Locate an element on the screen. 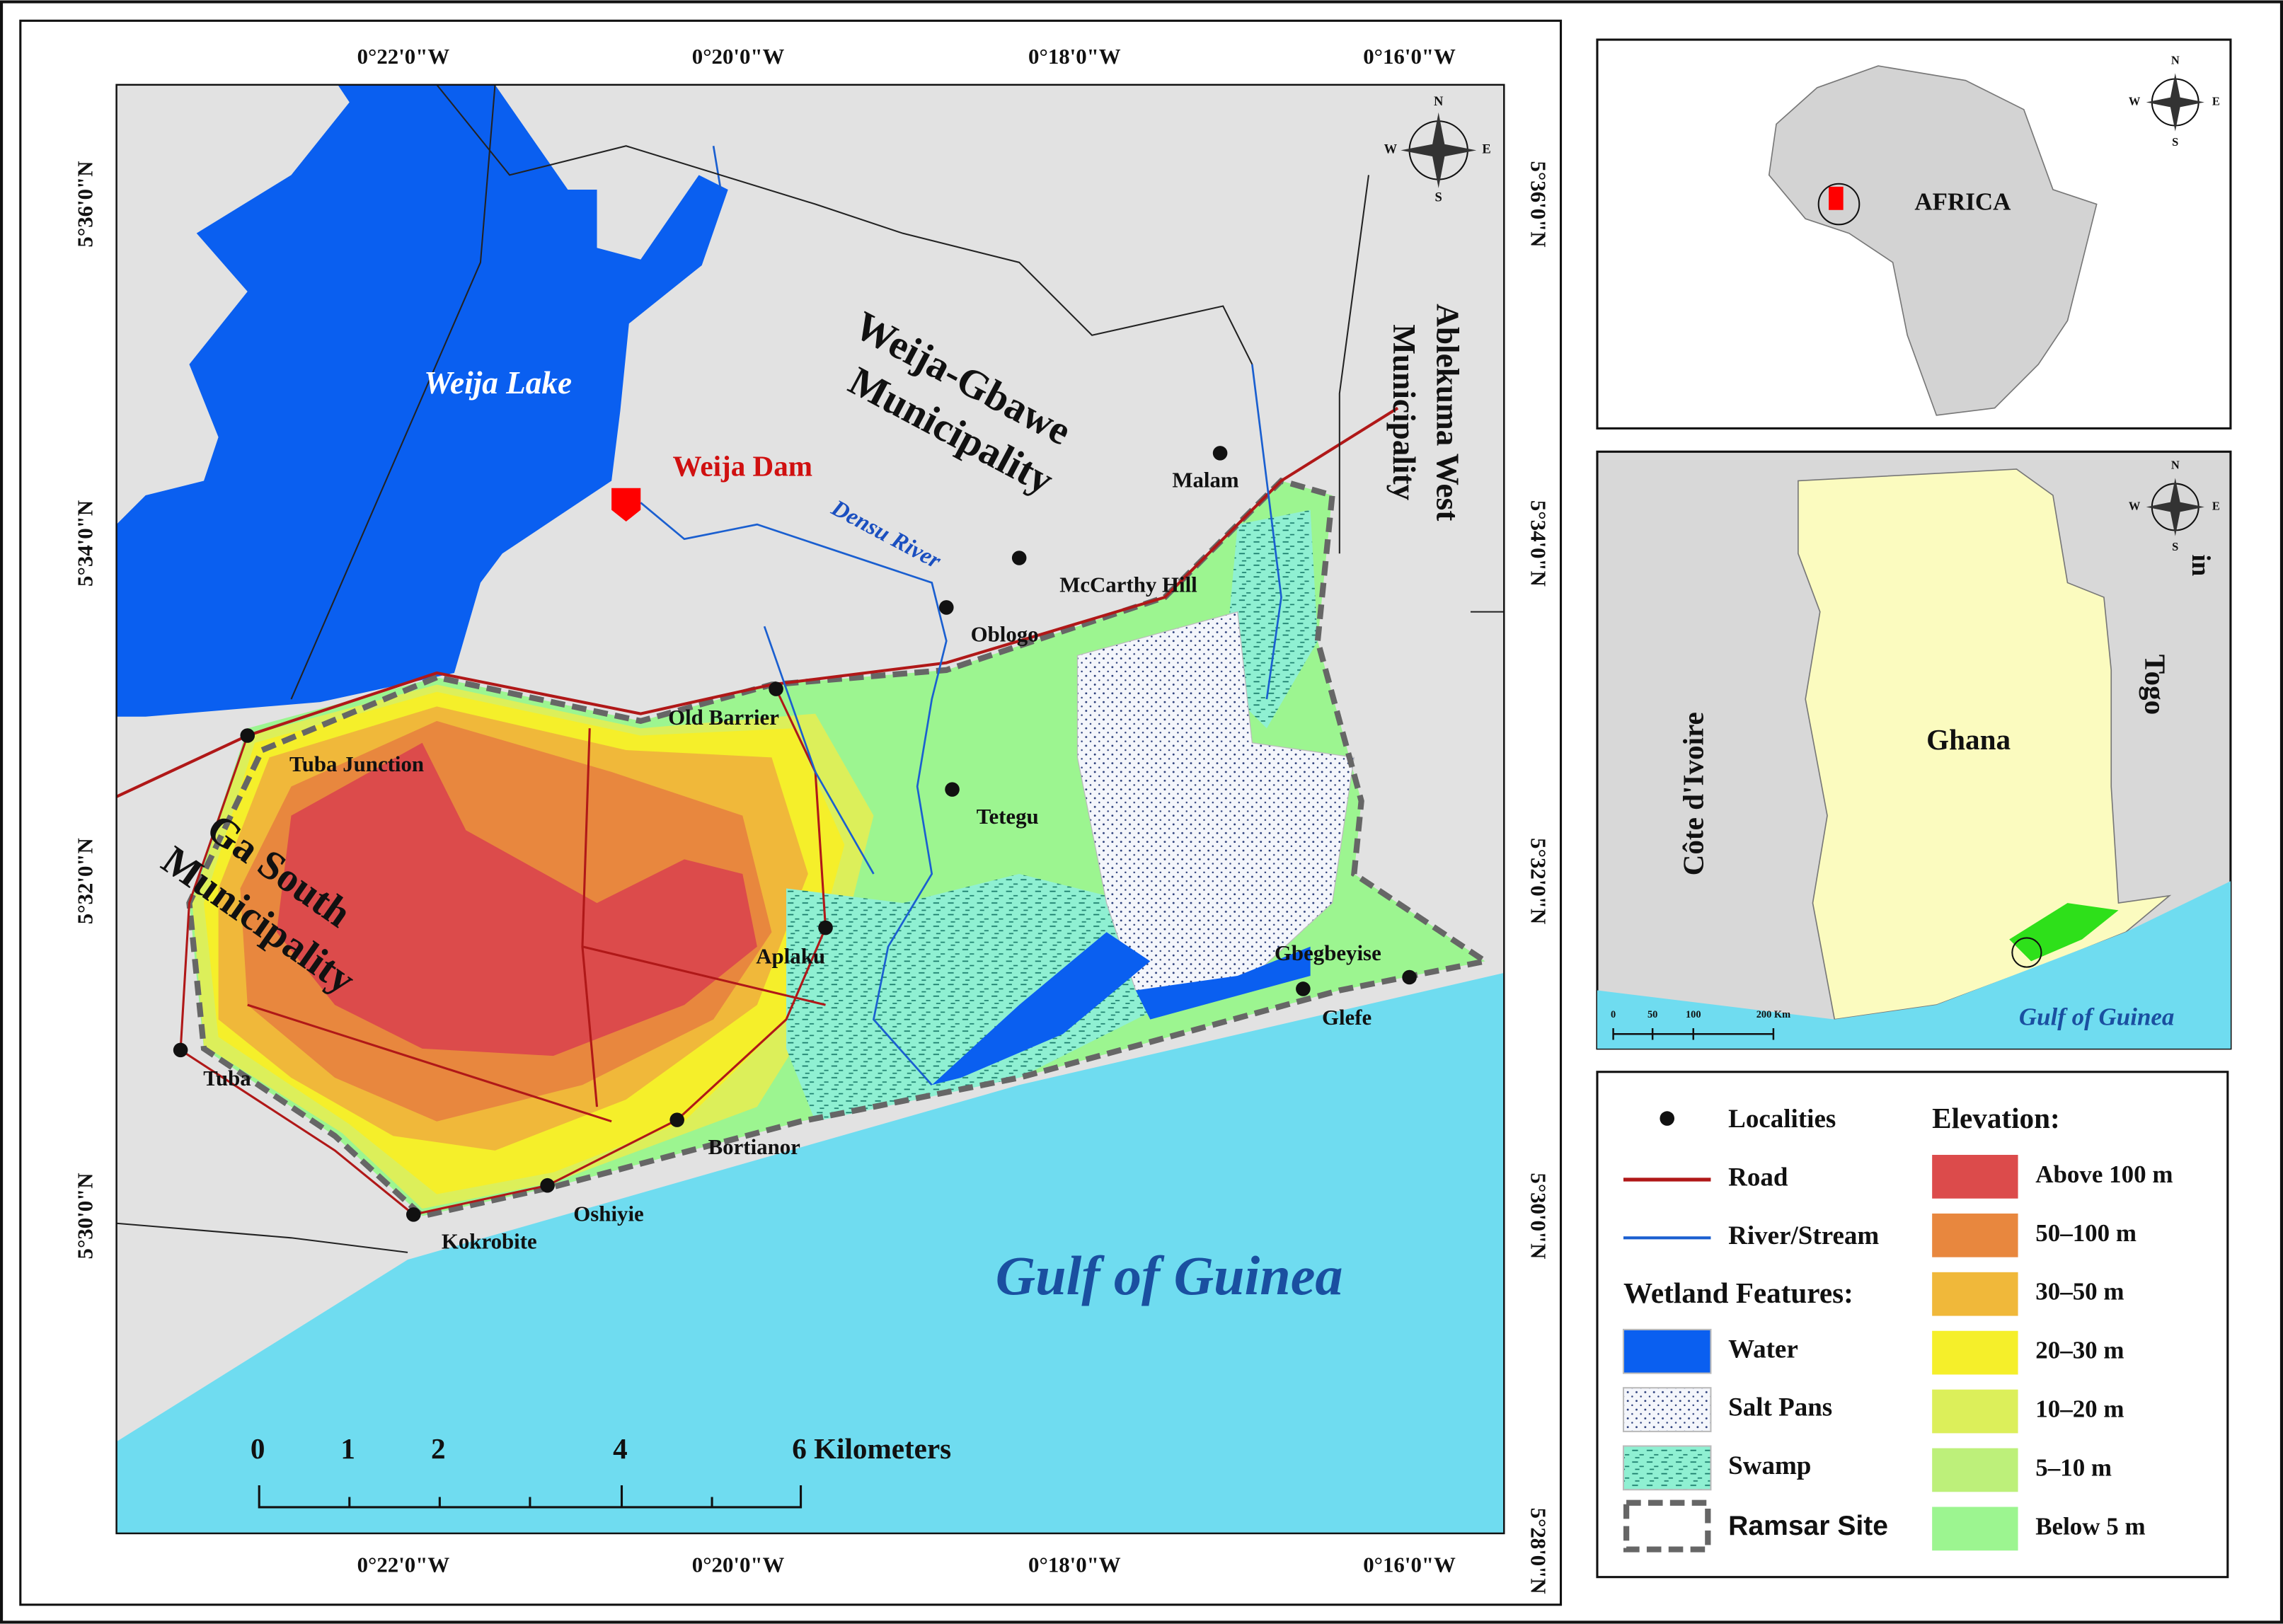  africa-inset is located at coordinates (1914, 234).